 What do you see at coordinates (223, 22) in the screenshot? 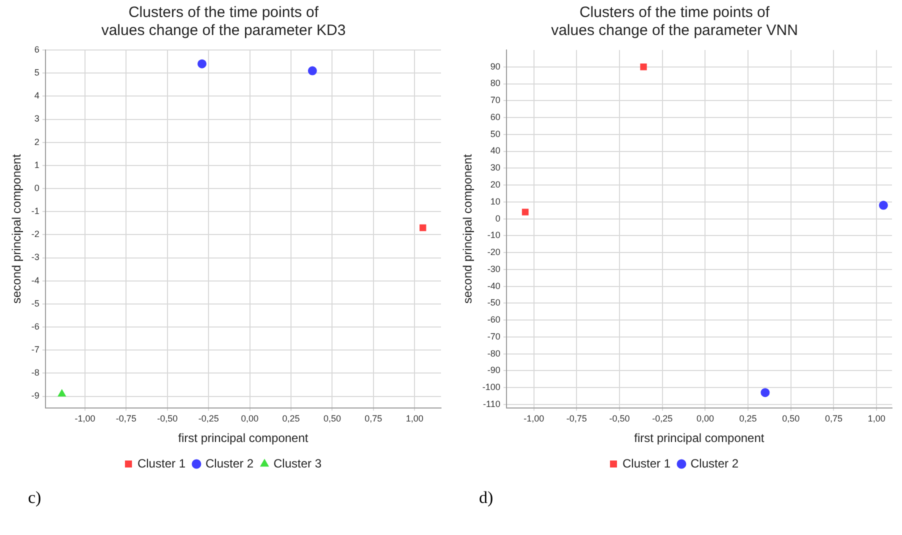
I see `chart-title: Clusters of the time points of values change of the parameter KD3` at bounding box center [223, 22].